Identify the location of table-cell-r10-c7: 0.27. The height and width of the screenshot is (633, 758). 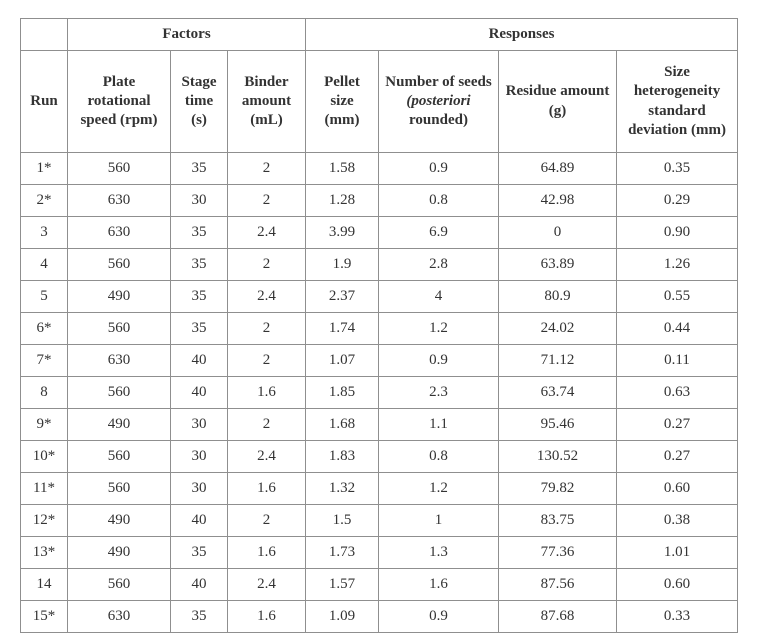
(677, 456).